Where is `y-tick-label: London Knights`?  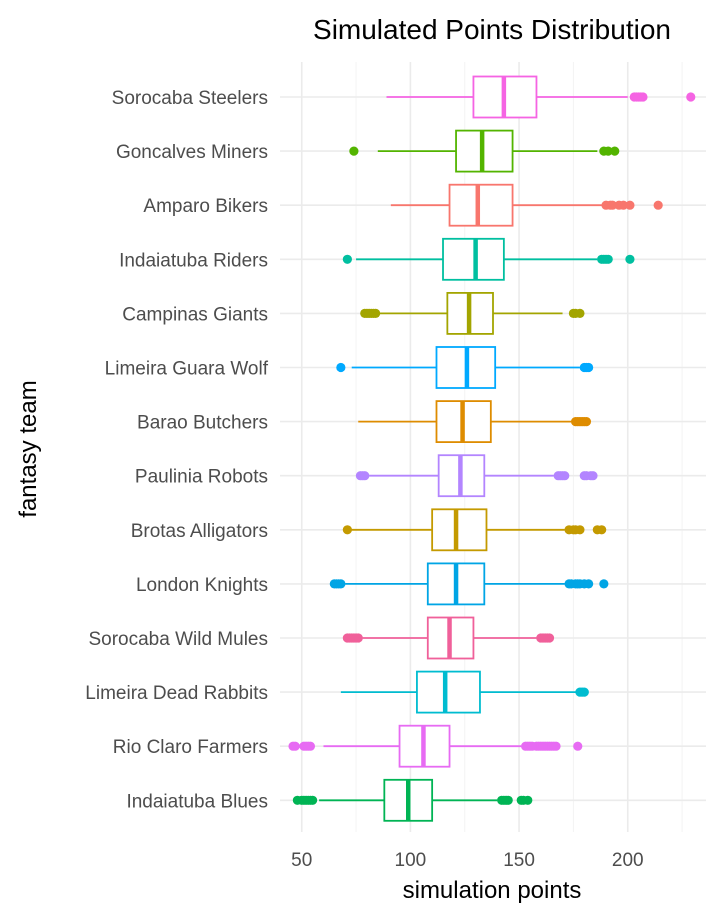
y-tick-label: London Knights is located at coordinates (202, 585).